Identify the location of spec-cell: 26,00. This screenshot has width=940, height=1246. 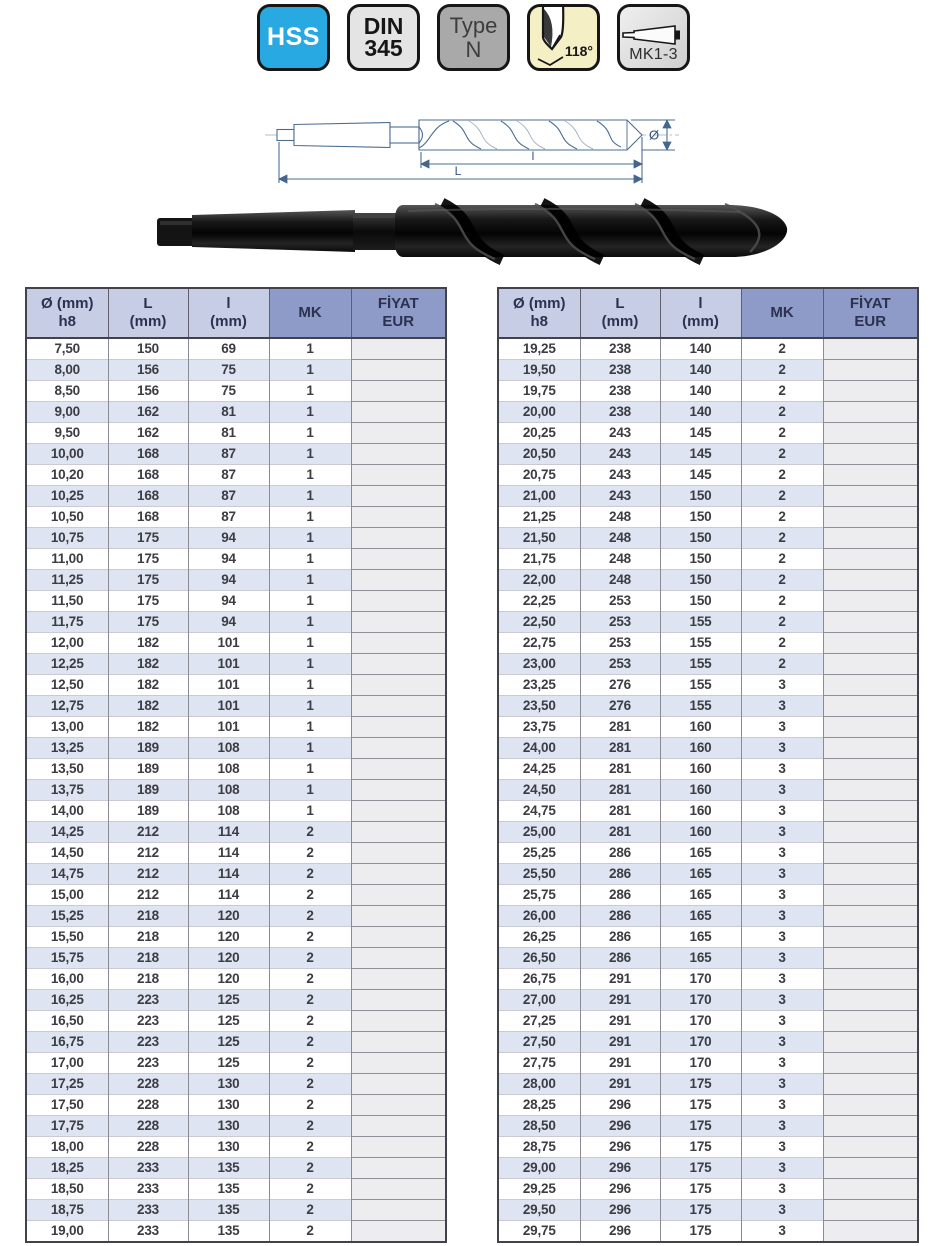
(539, 916).